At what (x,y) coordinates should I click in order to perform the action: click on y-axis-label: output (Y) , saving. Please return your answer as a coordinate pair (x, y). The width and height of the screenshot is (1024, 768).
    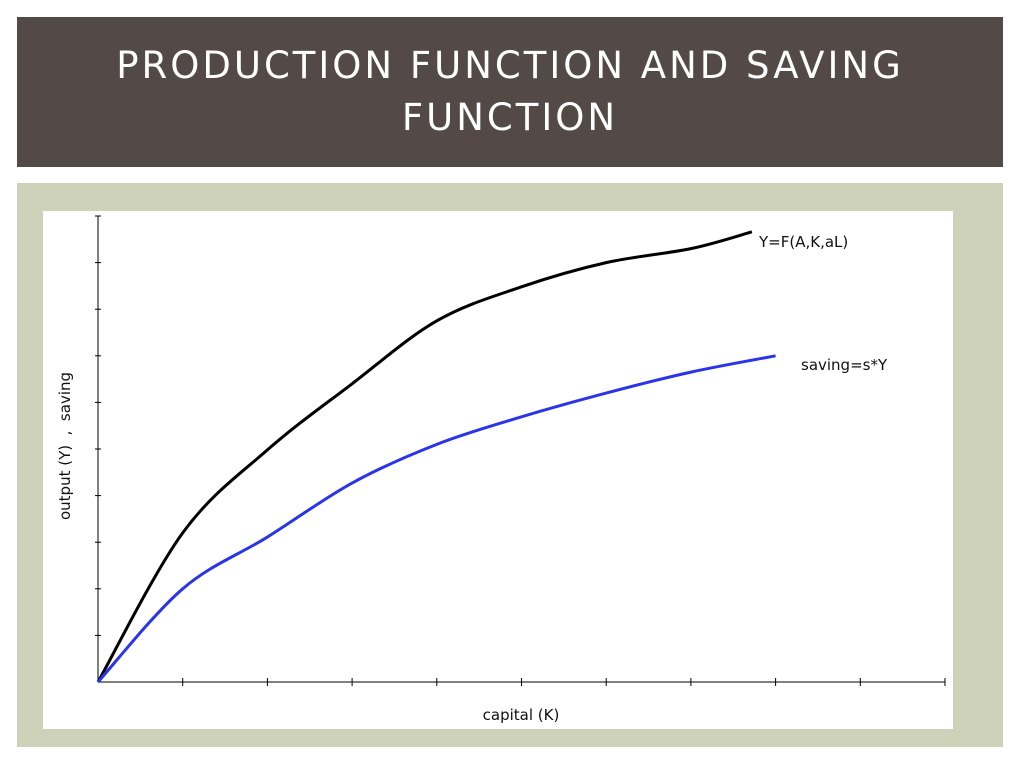
    Looking at the image, I should click on (65, 446).